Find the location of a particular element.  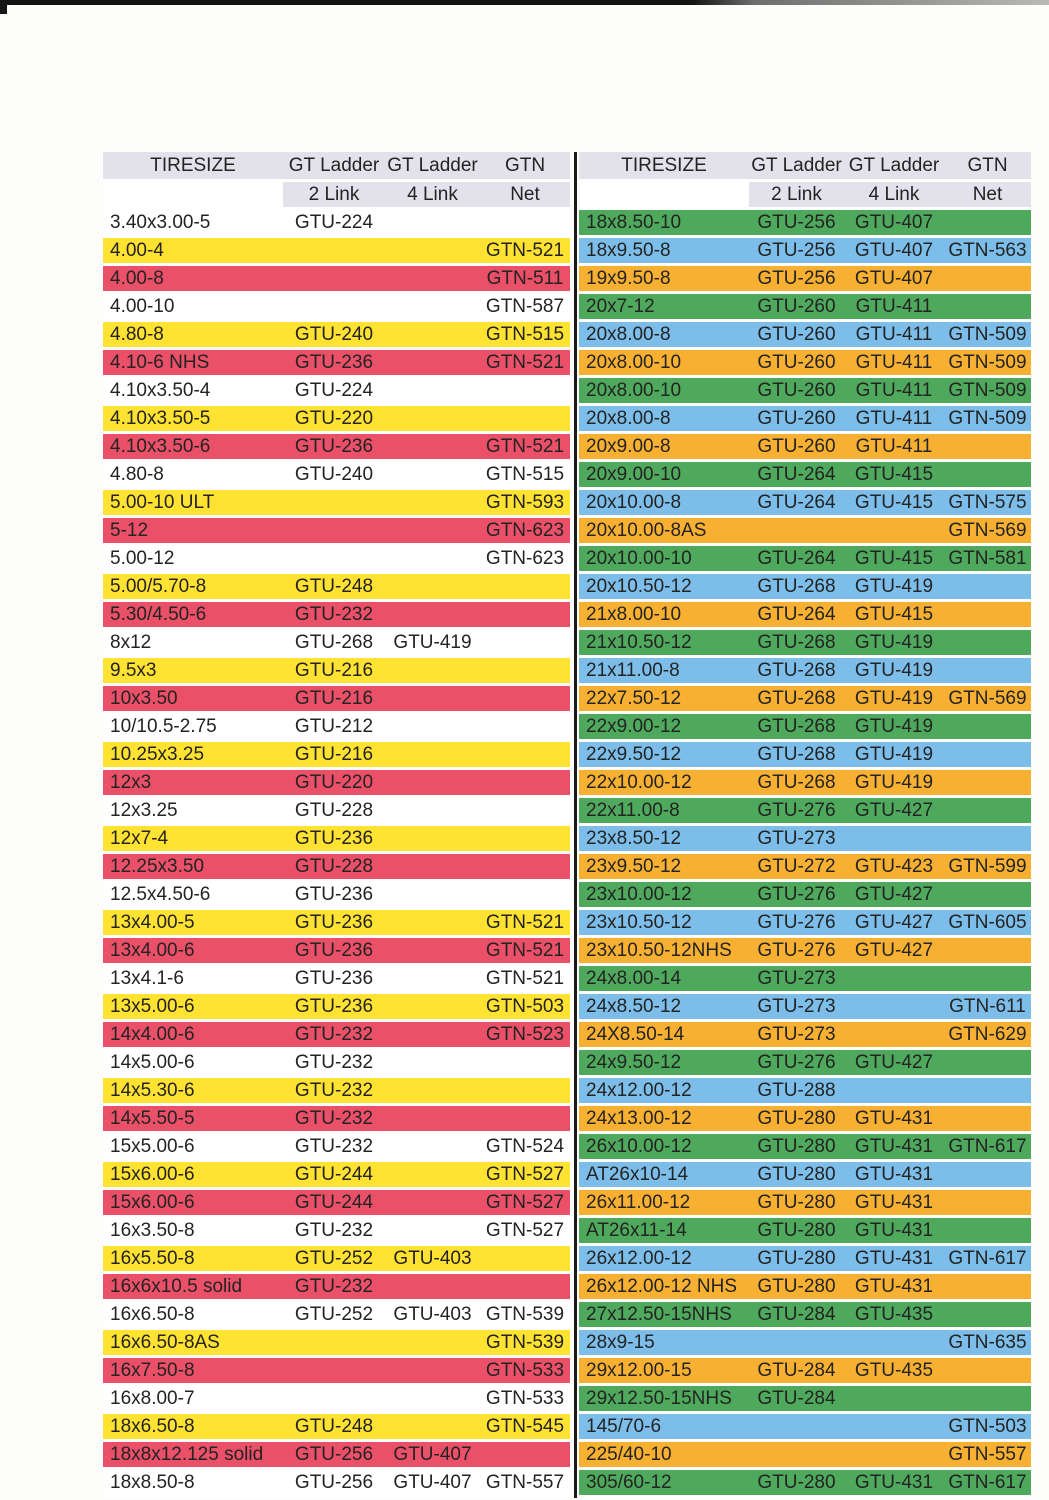

tiresize-cell: 28x9-15 is located at coordinates (664, 1343).